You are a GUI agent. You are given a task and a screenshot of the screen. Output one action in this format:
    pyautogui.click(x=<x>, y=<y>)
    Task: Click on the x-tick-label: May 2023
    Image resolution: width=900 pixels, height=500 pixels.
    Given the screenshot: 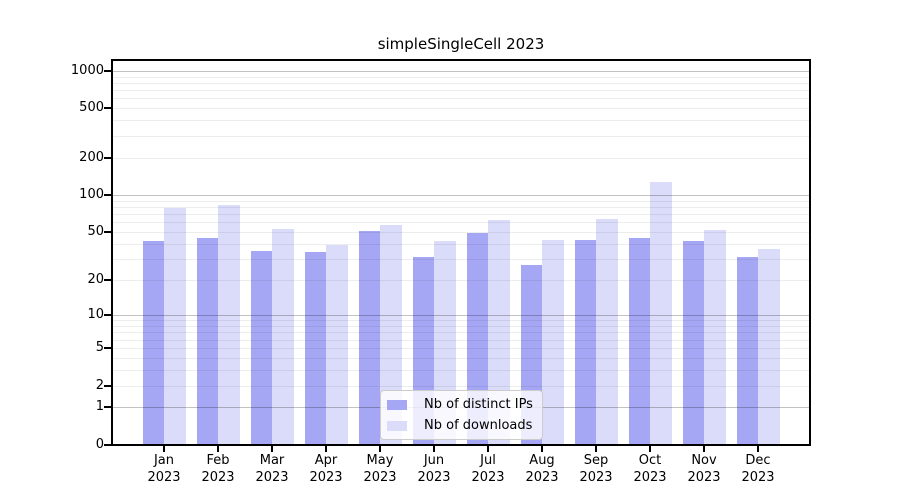 What is the action you would take?
    pyautogui.click(x=380, y=469)
    